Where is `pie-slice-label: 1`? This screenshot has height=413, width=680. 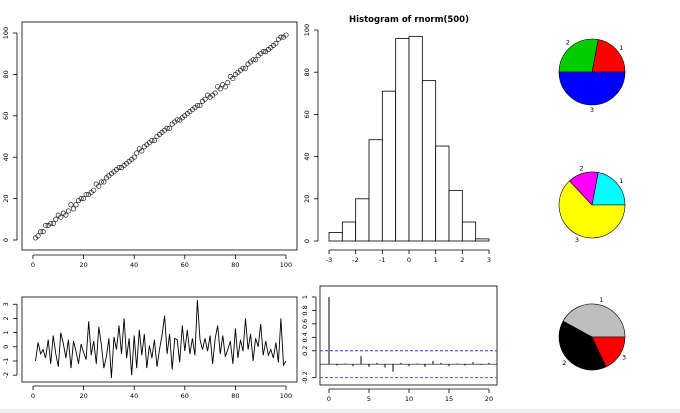 pie-slice-label: 1 is located at coordinates (601, 300).